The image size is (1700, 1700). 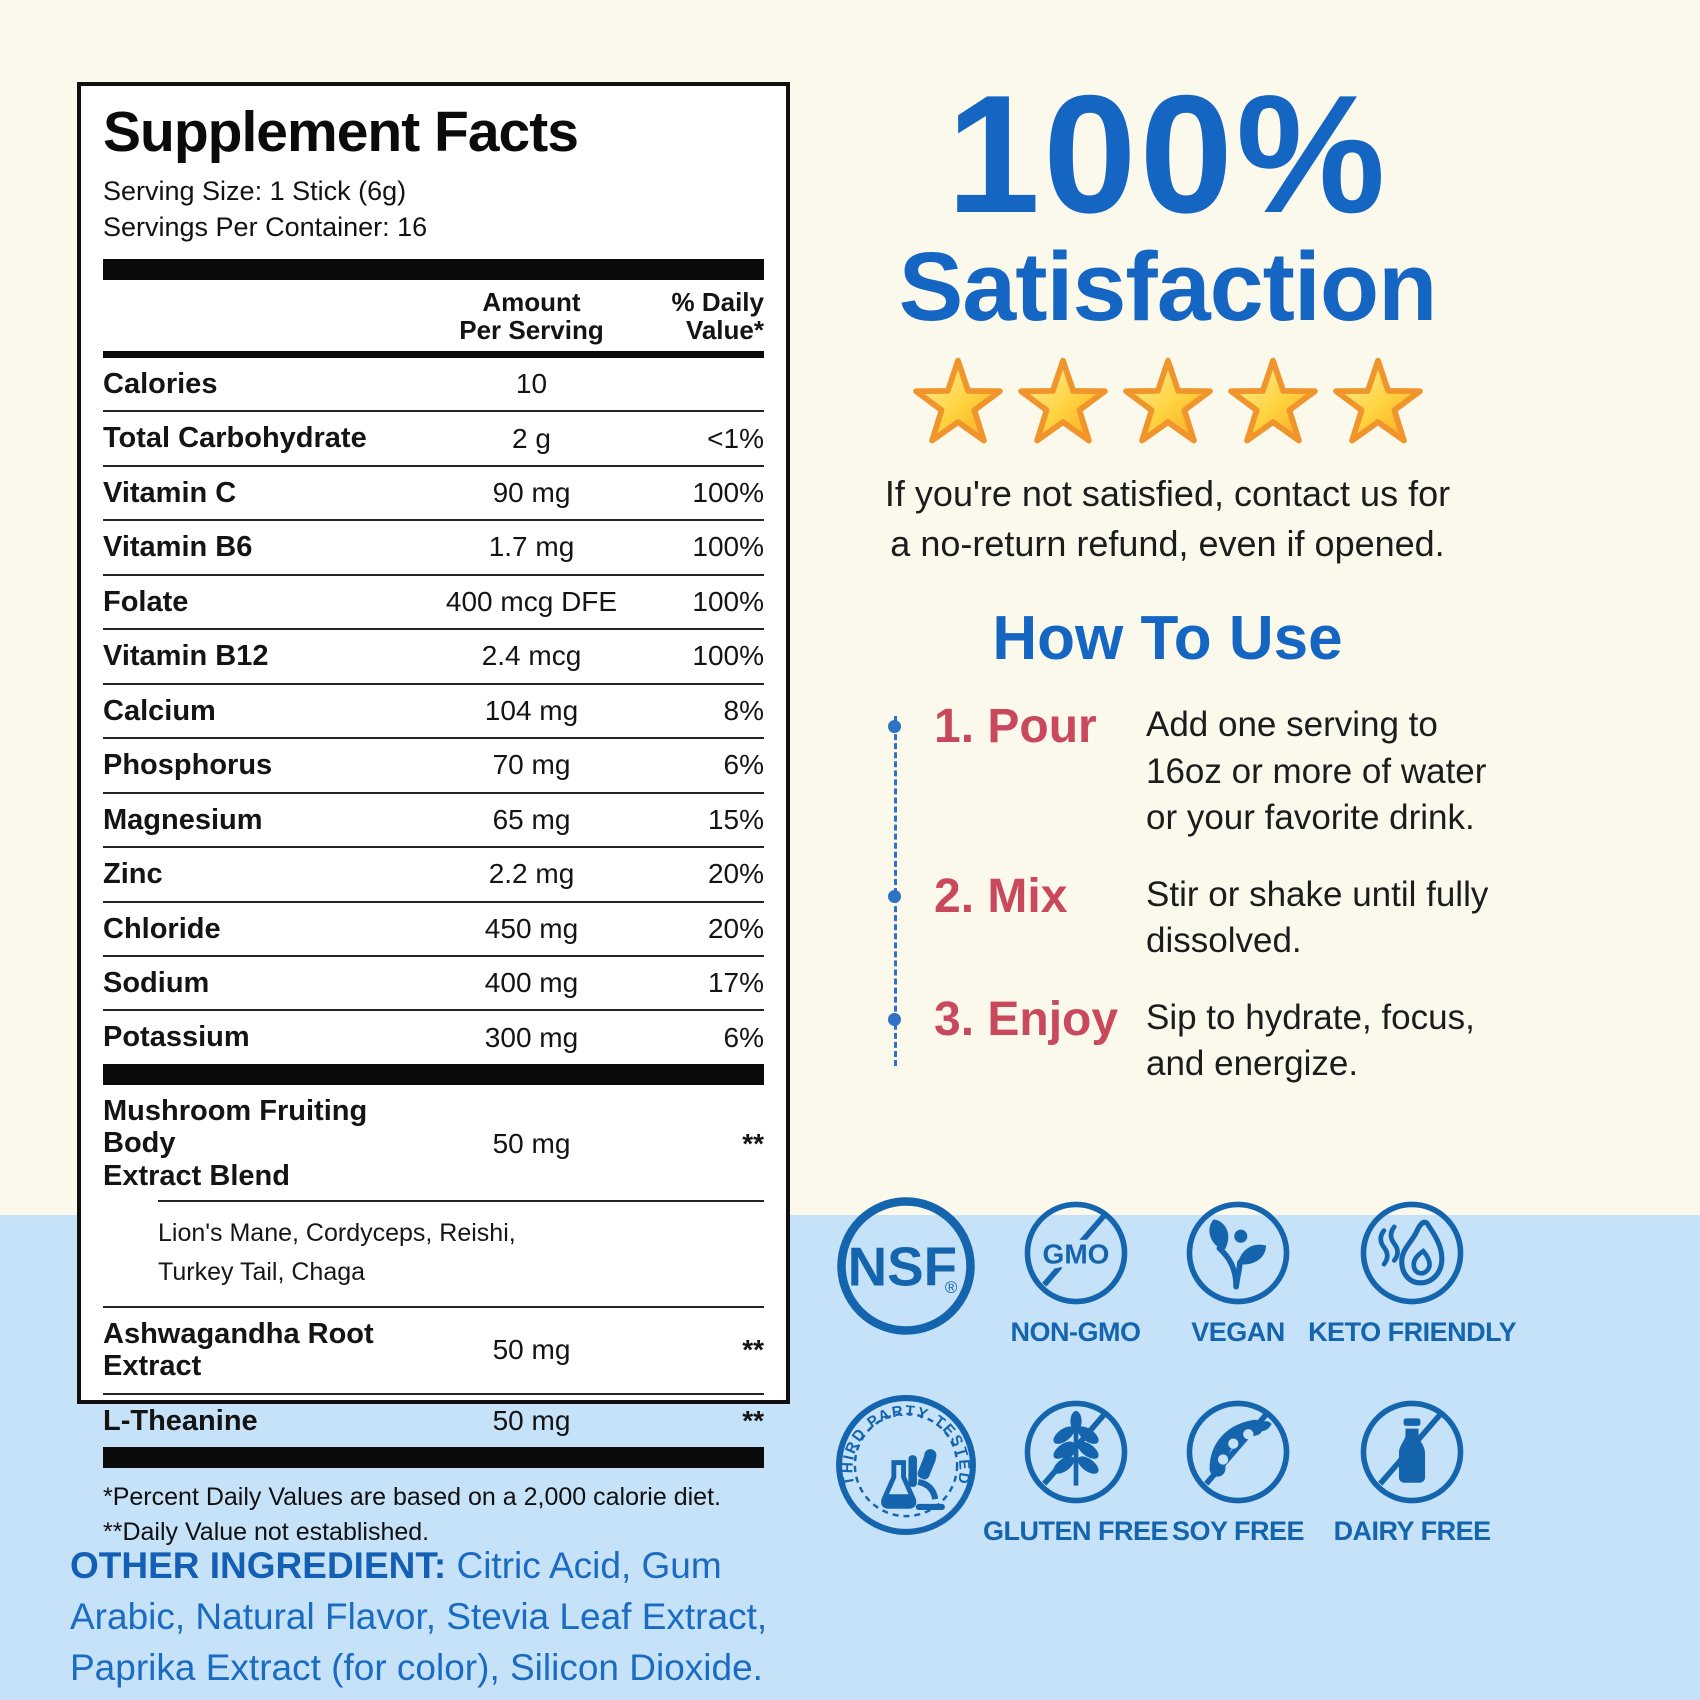 What do you see at coordinates (1167, 401) in the screenshot?
I see `five-star-rating` at bounding box center [1167, 401].